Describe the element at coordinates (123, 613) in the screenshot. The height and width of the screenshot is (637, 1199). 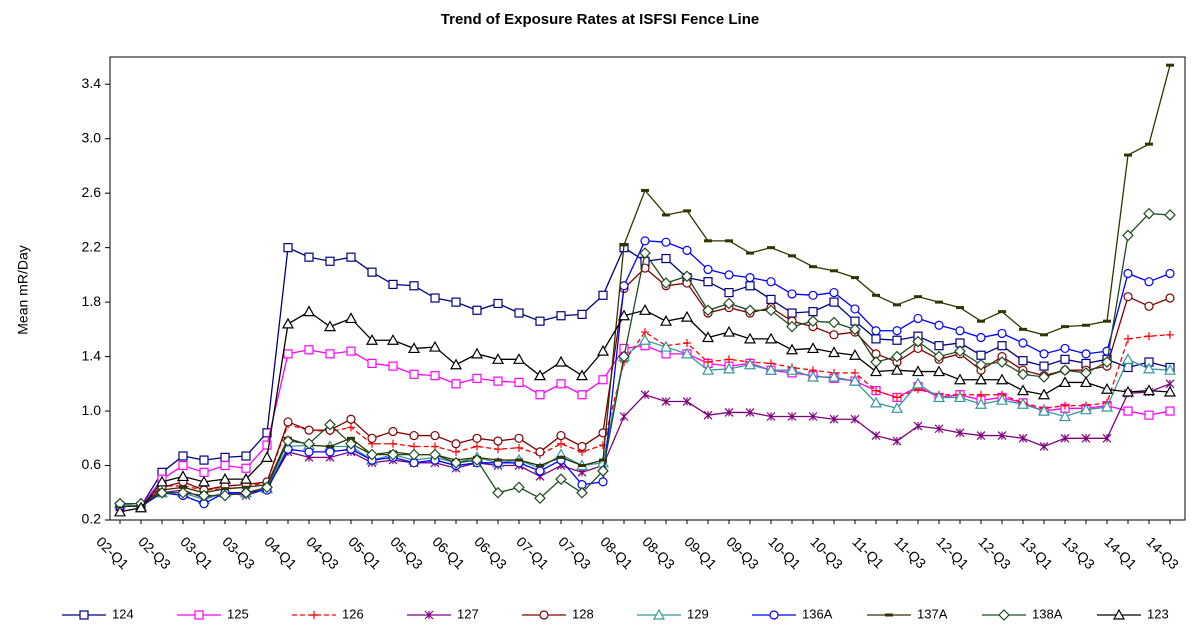
I see `legend-label: 124` at that location.